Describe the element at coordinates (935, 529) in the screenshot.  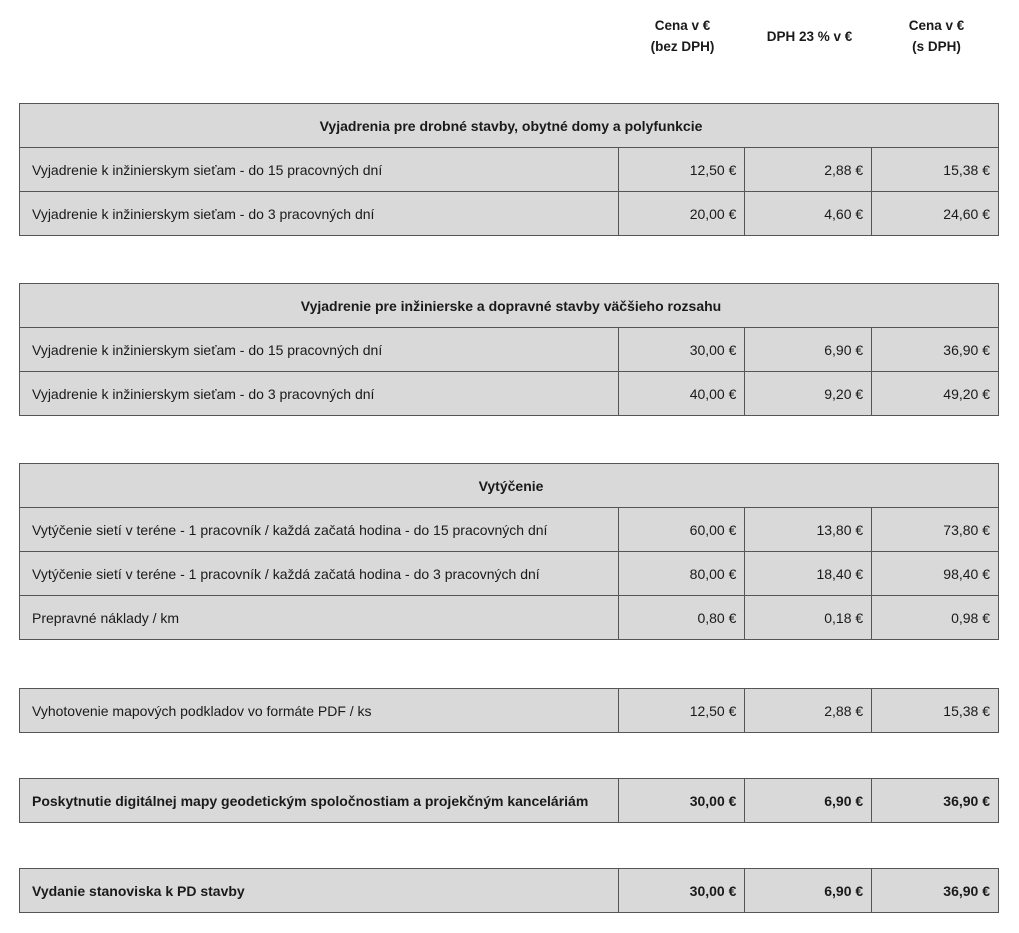
I see `price-with-vat: 73,80 €` at that location.